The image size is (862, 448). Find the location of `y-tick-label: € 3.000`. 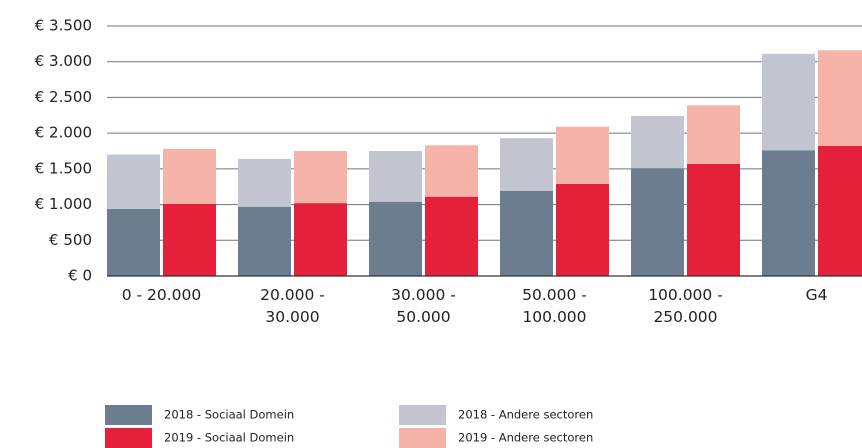

y-tick-label: € 3.000 is located at coordinates (63, 61).